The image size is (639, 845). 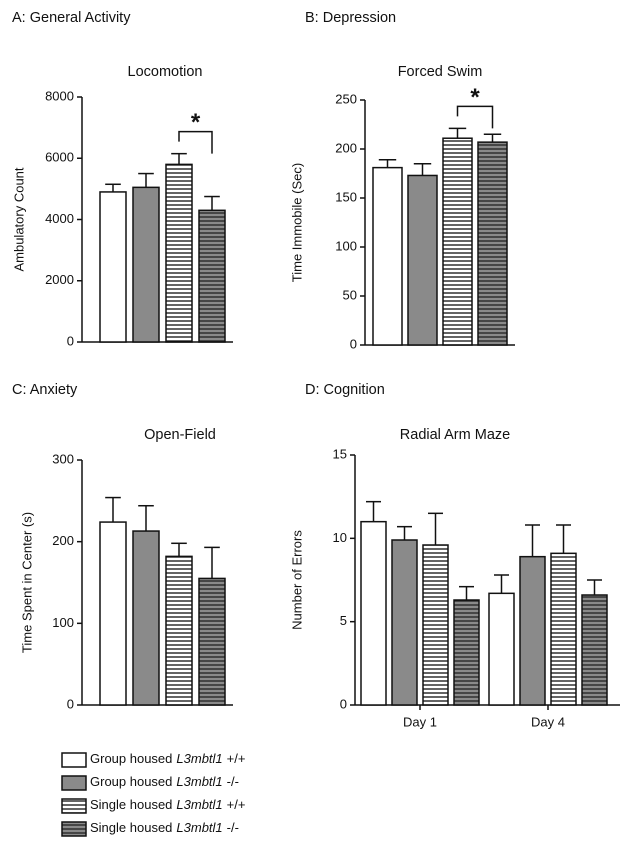 What do you see at coordinates (45, 390) in the screenshot?
I see `panel-label: C: Anxiety` at bounding box center [45, 390].